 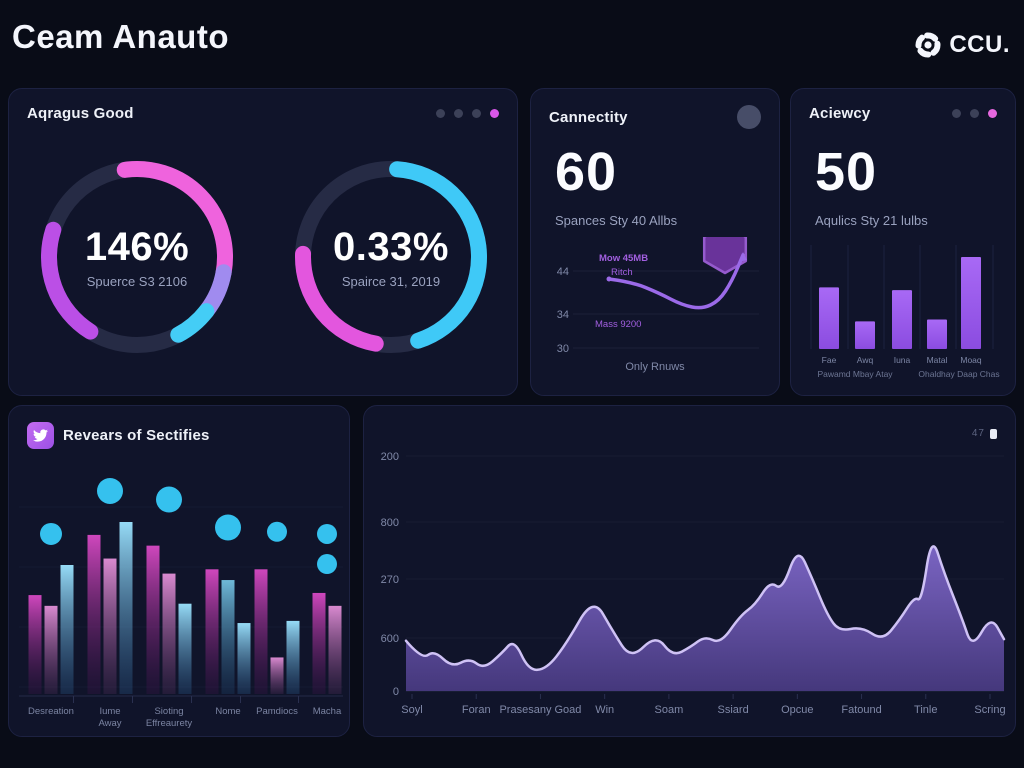 I want to click on brand-logo-text: CCU., so click(x=979, y=44).